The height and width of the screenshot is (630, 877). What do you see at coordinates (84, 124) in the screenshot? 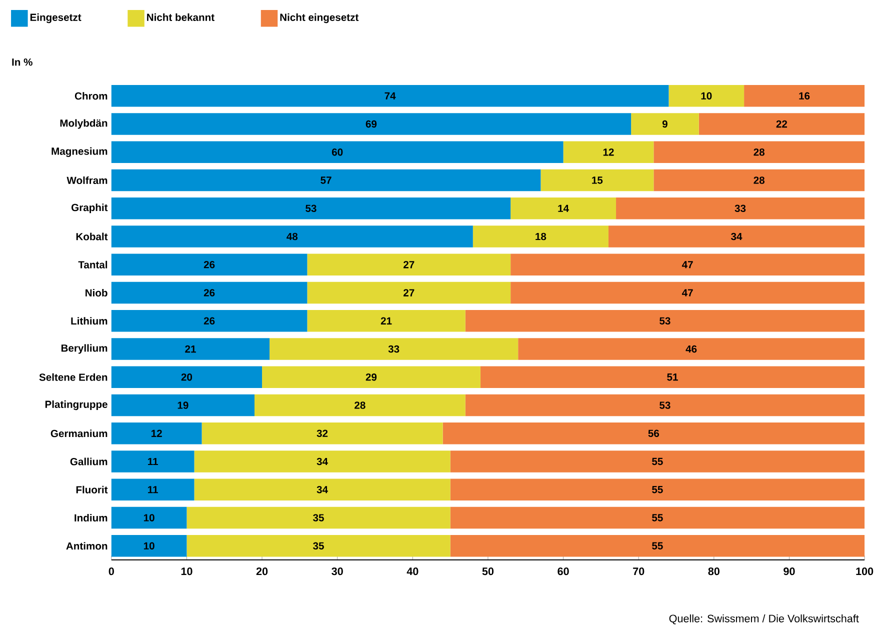
I see `y-tick-label: Molybdän` at bounding box center [84, 124].